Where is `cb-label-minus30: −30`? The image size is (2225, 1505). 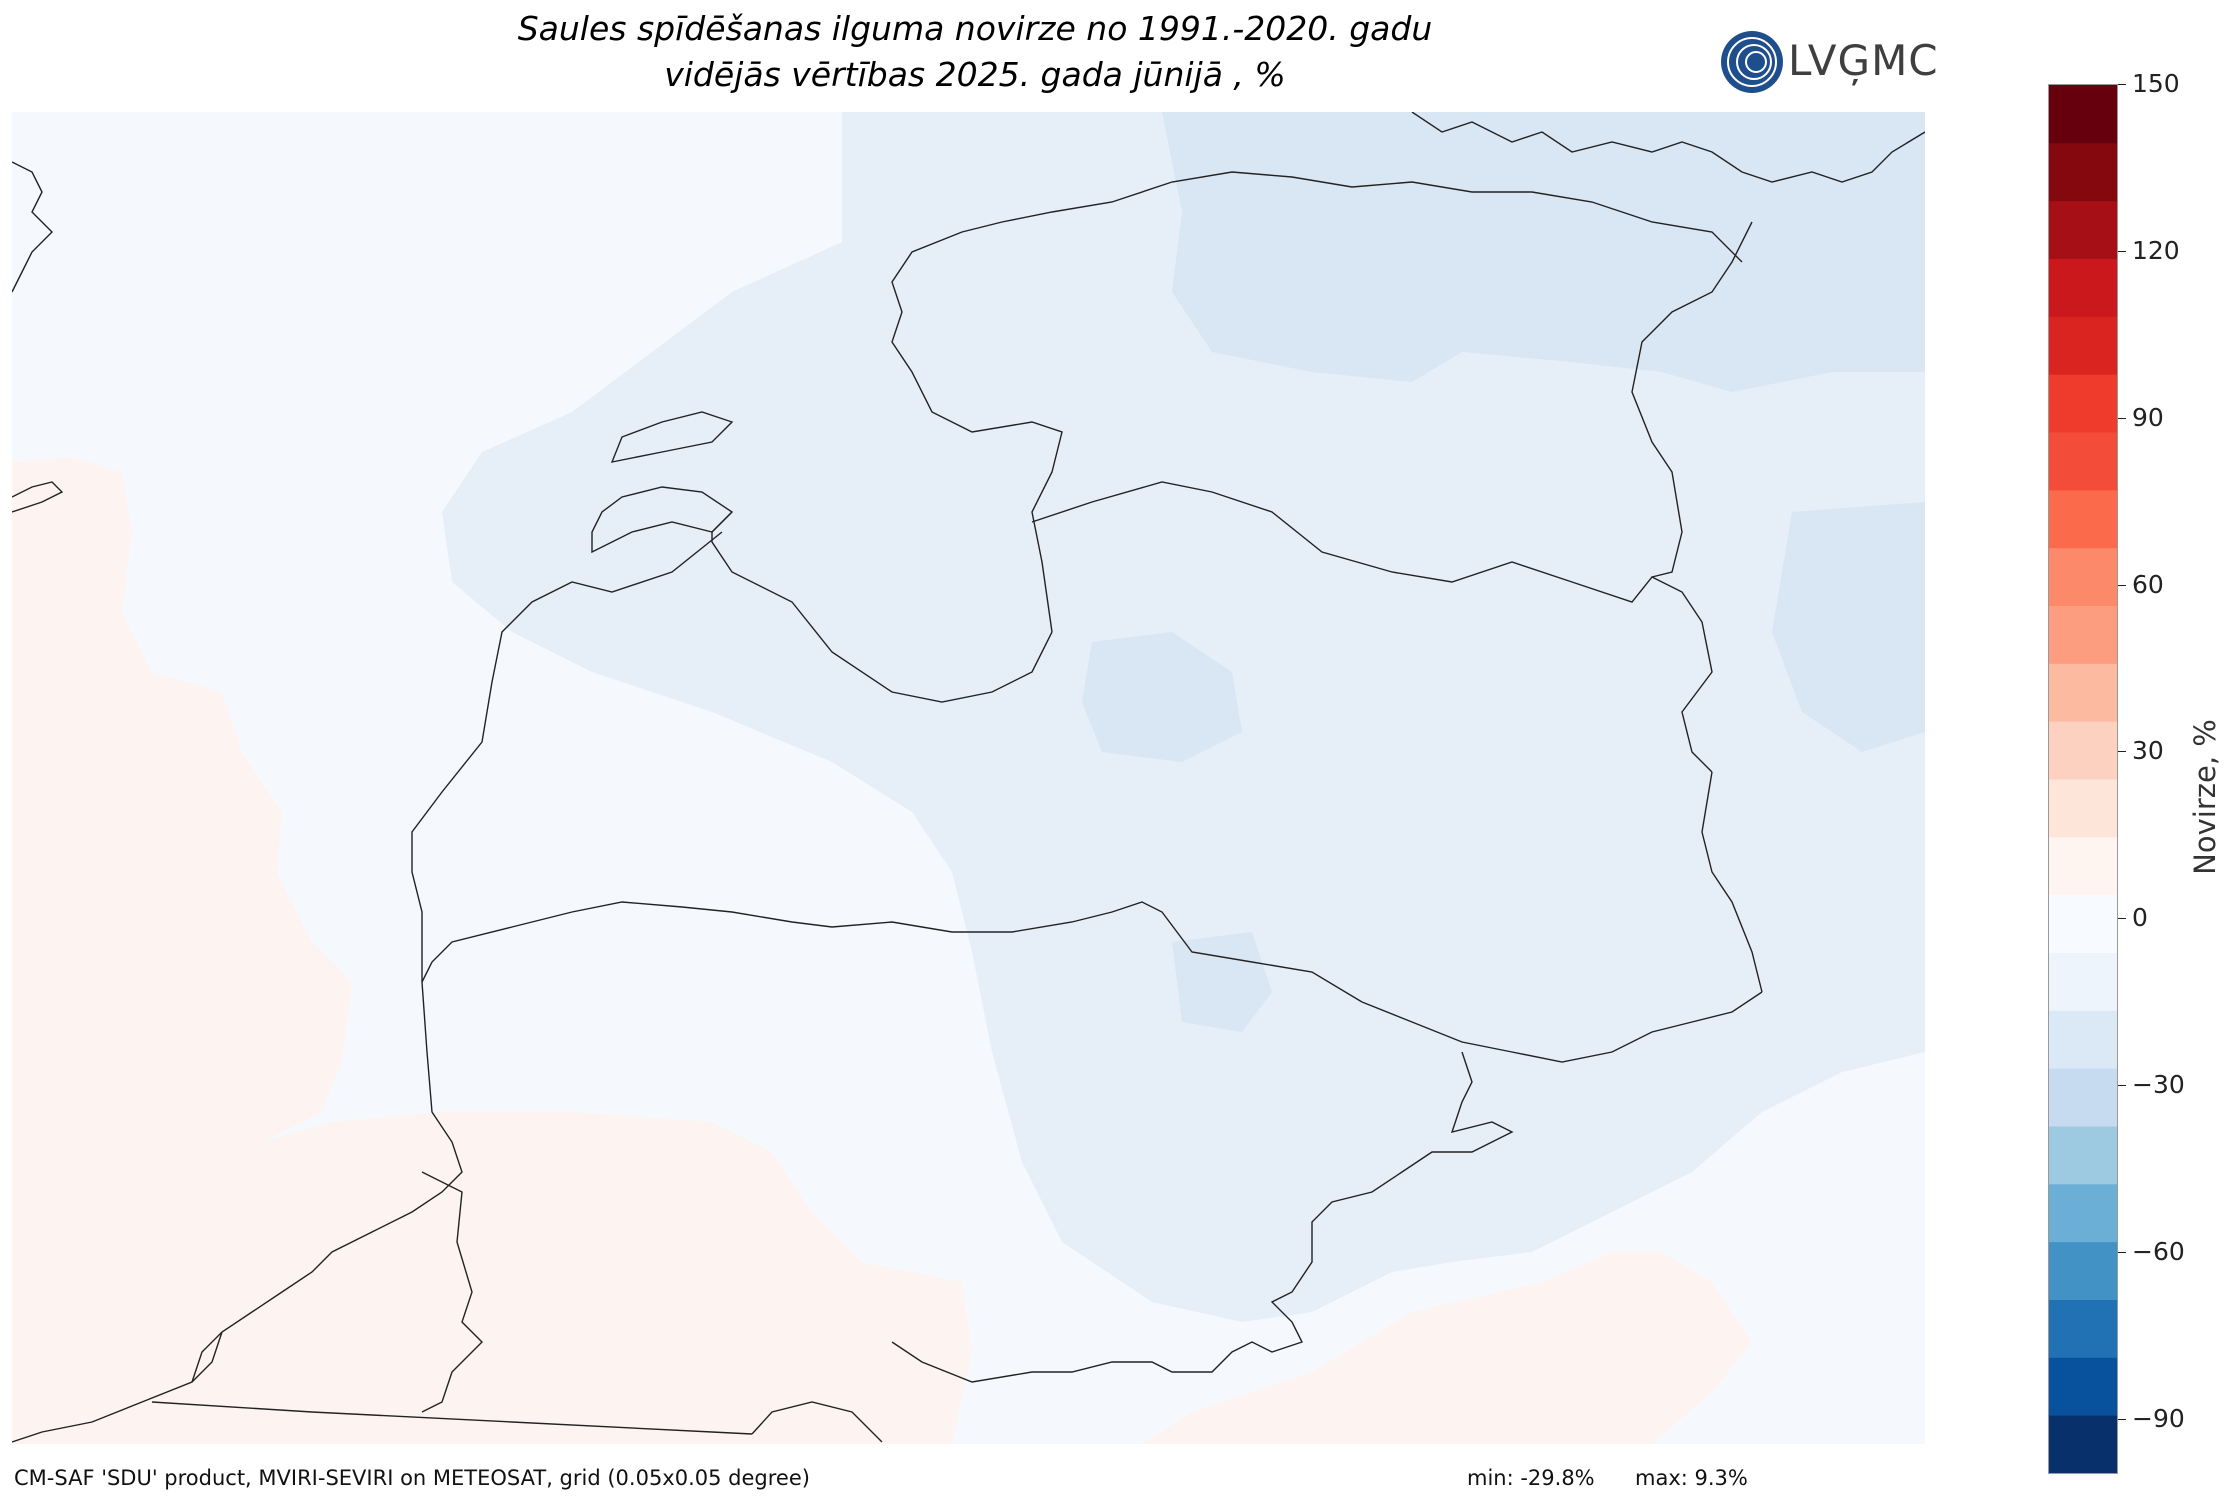 cb-label-minus30: −30 is located at coordinates (2158, 1084).